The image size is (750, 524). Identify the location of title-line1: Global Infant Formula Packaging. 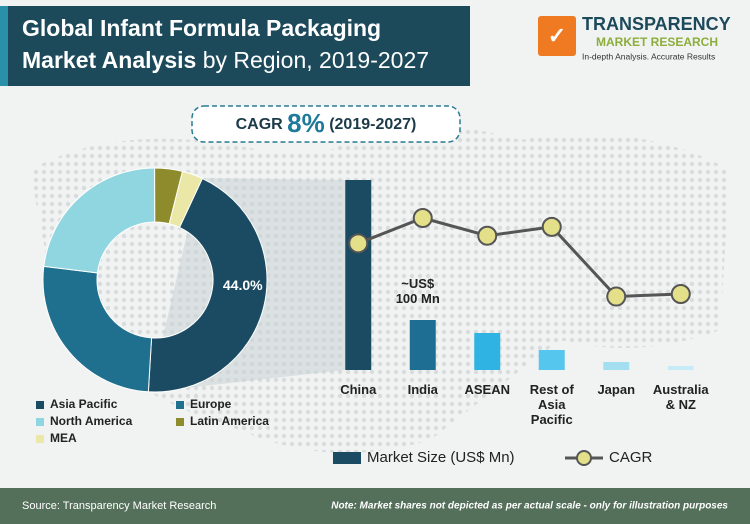
(201, 28).